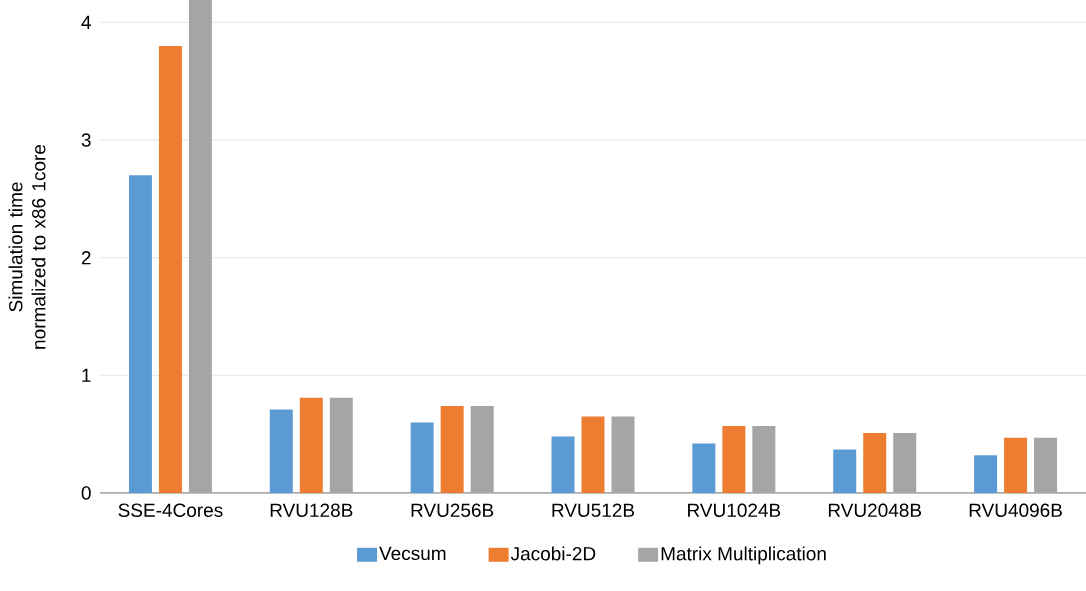 The width and height of the screenshot is (1086, 591). I want to click on x-tick-label: RVU4096B, so click(1015, 510).